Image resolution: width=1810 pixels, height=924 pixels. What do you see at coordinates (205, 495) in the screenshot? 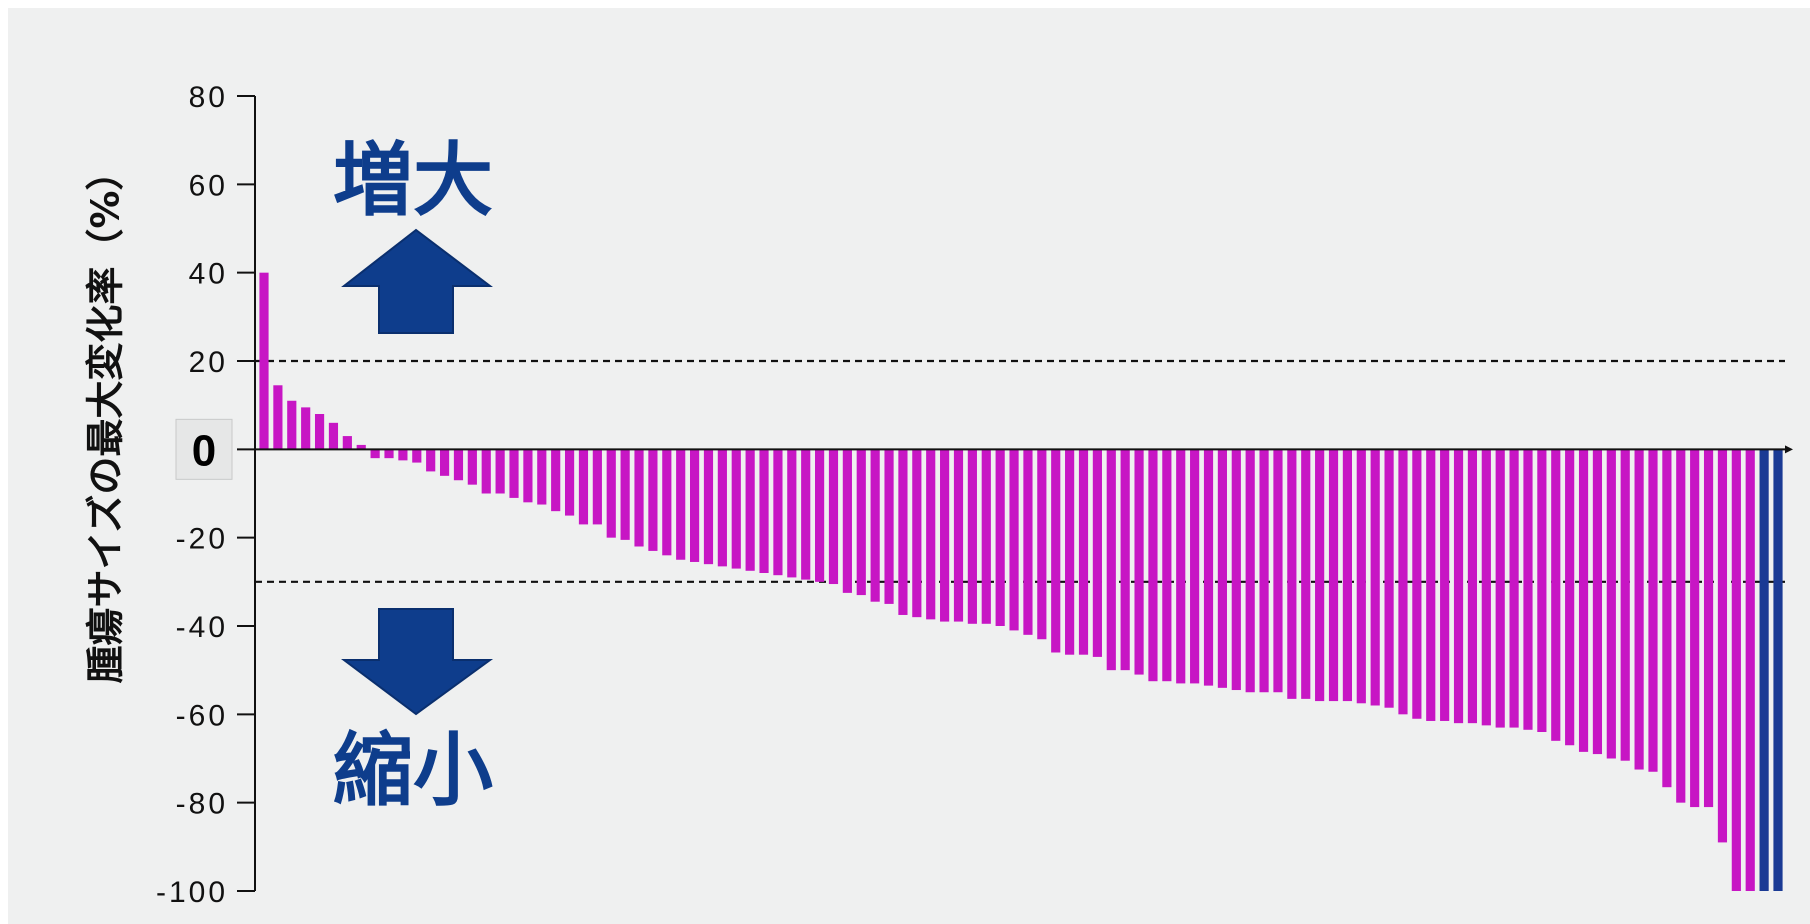
I see `y-ticks: 80 60 40 20 0 -20 -40 -60 -80 -100` at bounding box center [205, 495].